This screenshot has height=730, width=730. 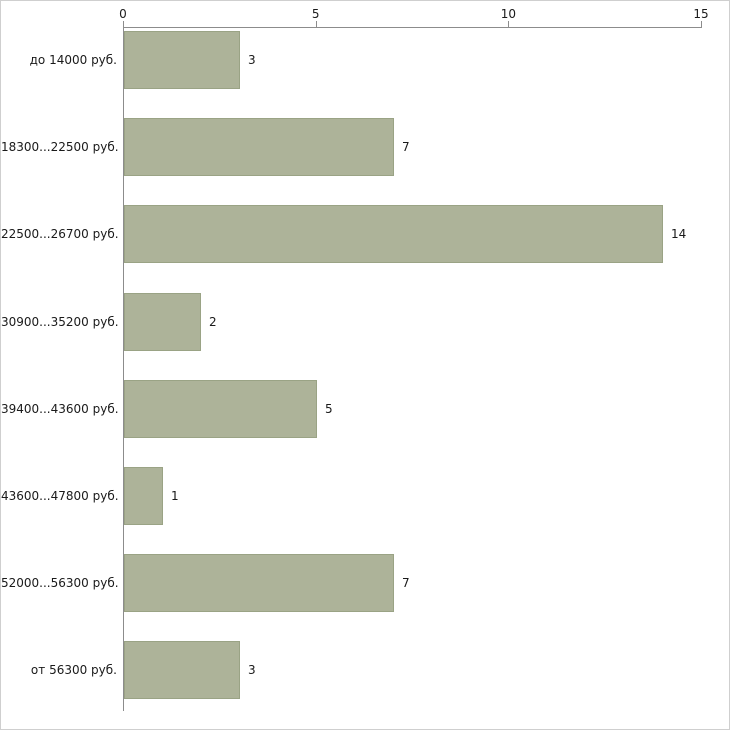 What do you see at coordinates (365, 60) in the screenshot?
I see `bar-row: до 14000 руб. 3` at bounding box center [365, 60].